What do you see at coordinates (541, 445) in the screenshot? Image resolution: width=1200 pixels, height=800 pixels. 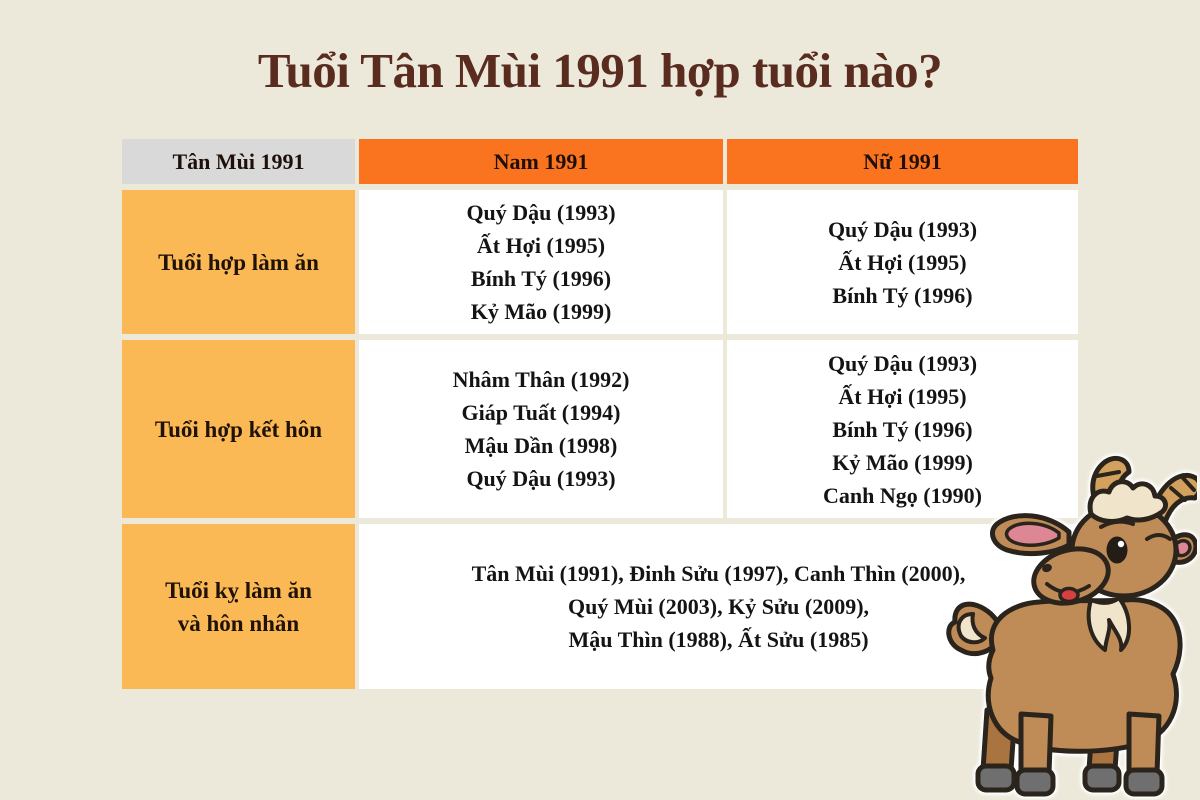 I see `text-line: Mậu Dần (1998)` at bounding box center [541, 445].